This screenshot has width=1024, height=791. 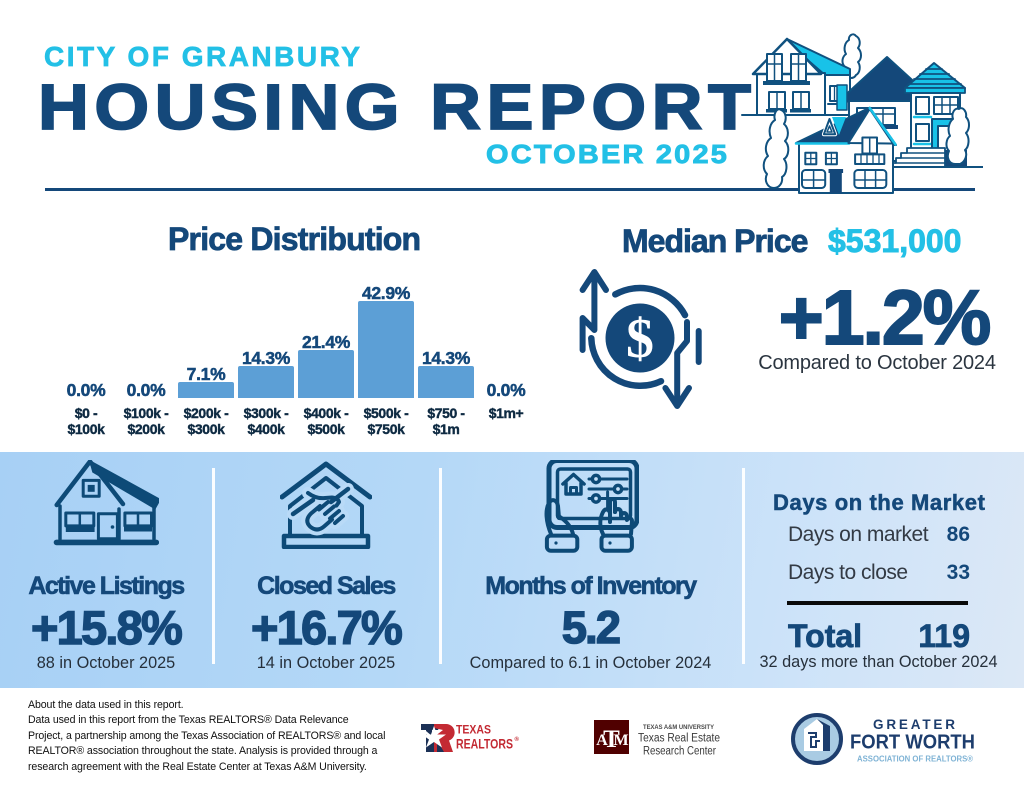 What do you see at coordinates (484, 744) in the screenshot?
I see `svg-text: REALTORS` at bounding box center [484, 744].